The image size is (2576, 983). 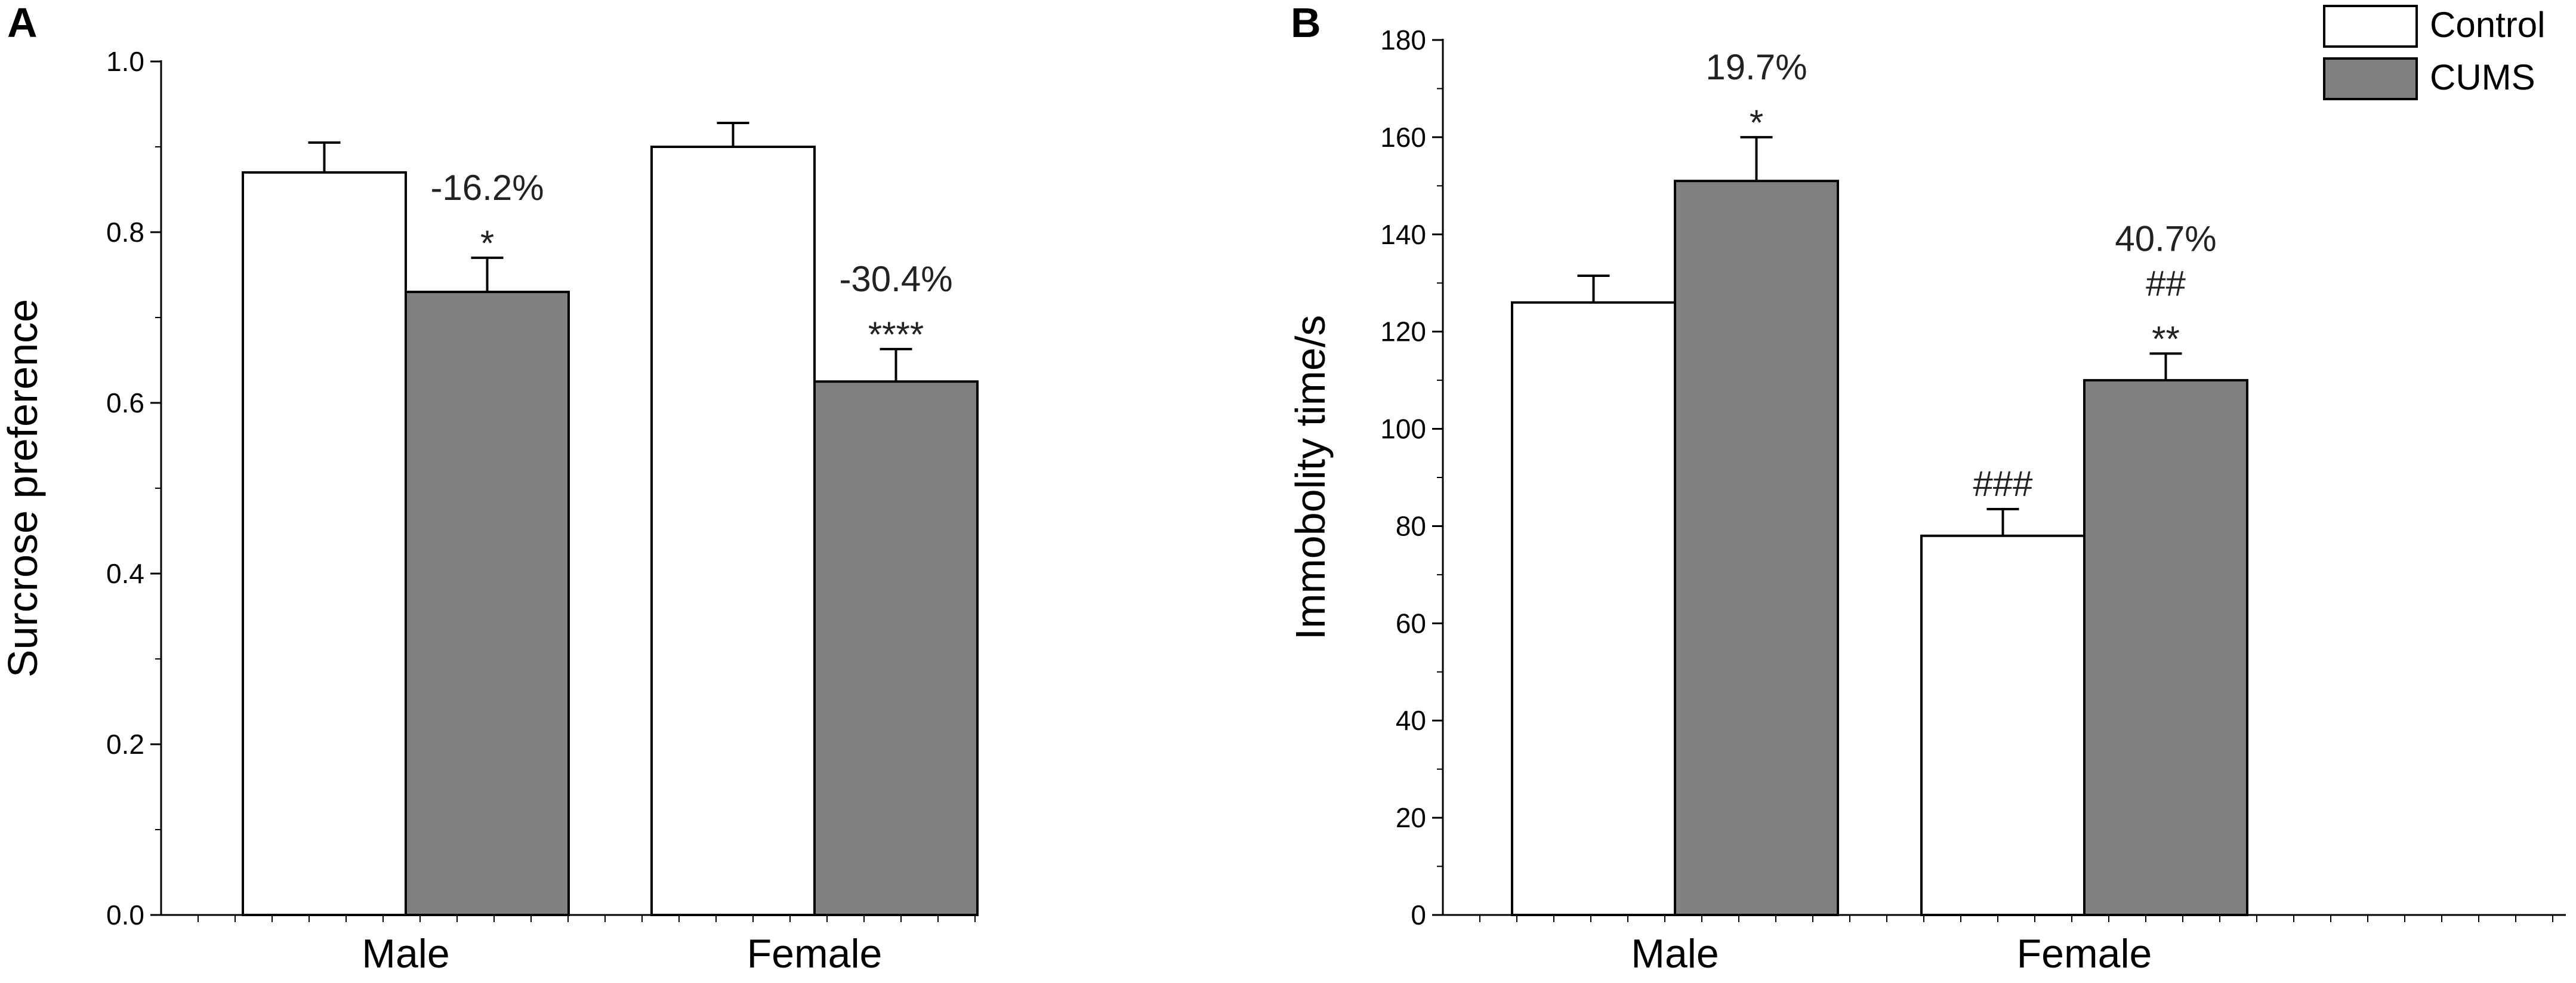 I want to click on y-axis-title: Immobolity time/s, so click(x=1311, y=477).